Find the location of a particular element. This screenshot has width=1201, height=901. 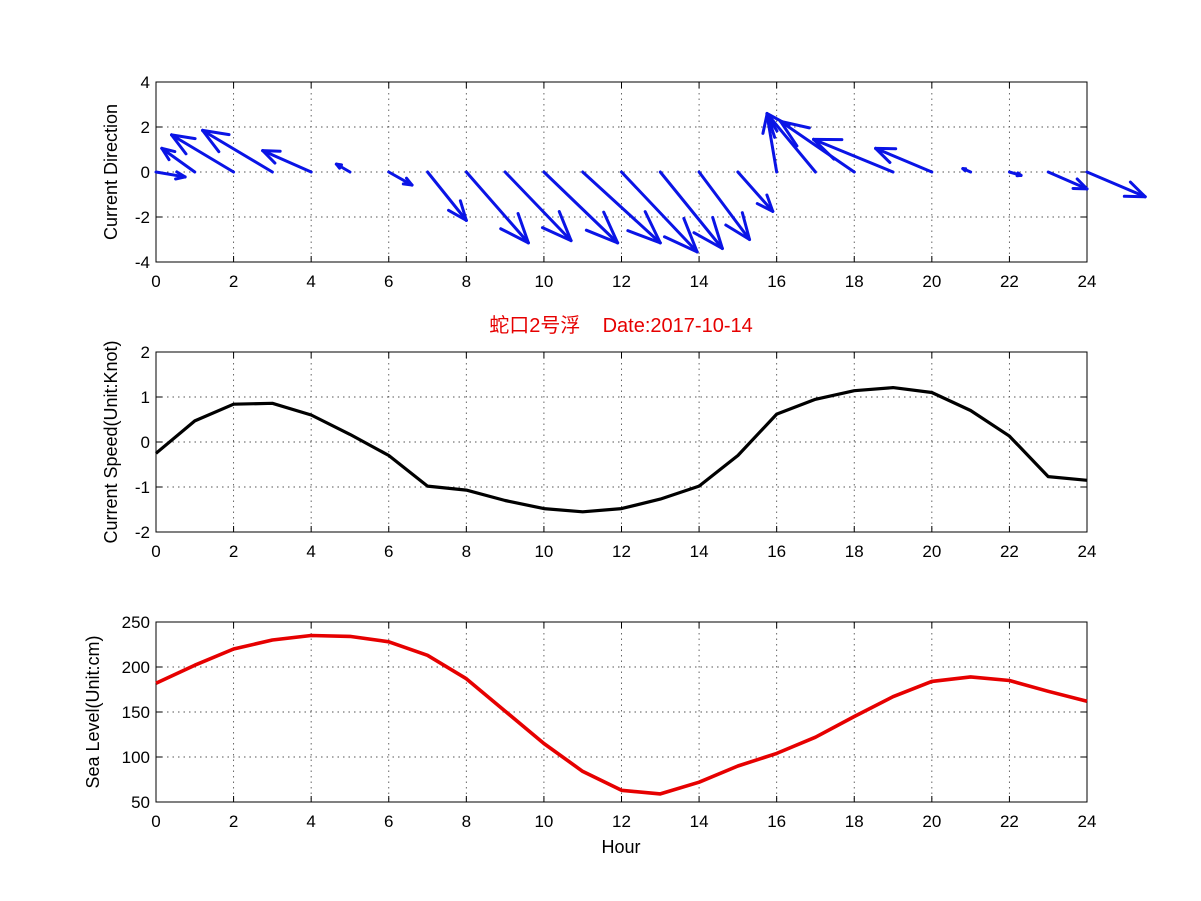

y-tick-label: -2 is located at coordinates (142, 532).